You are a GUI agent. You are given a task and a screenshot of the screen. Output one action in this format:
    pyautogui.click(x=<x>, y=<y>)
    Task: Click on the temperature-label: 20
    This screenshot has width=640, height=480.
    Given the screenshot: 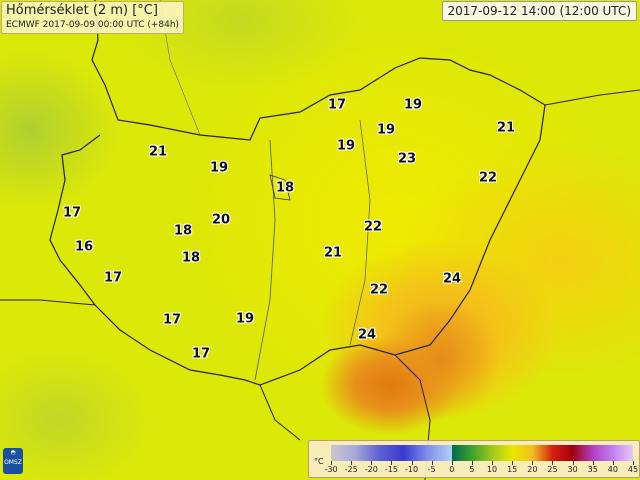 What is the action you would take?
    pyautogui.click(x=221, y=220)
    